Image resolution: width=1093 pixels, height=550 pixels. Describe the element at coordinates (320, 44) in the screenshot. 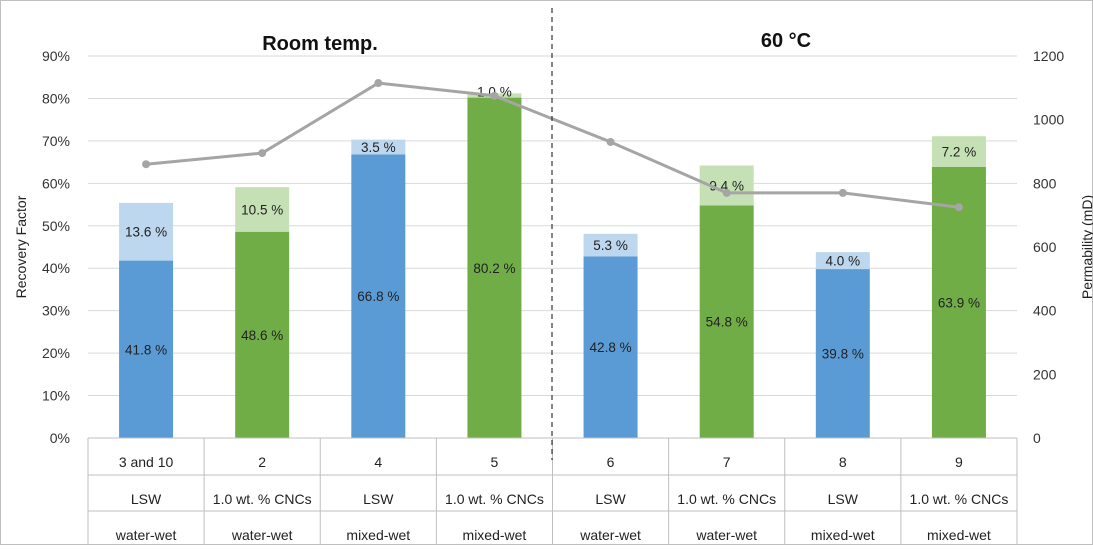

I see `title-room-temp: Room temp.` at that location.